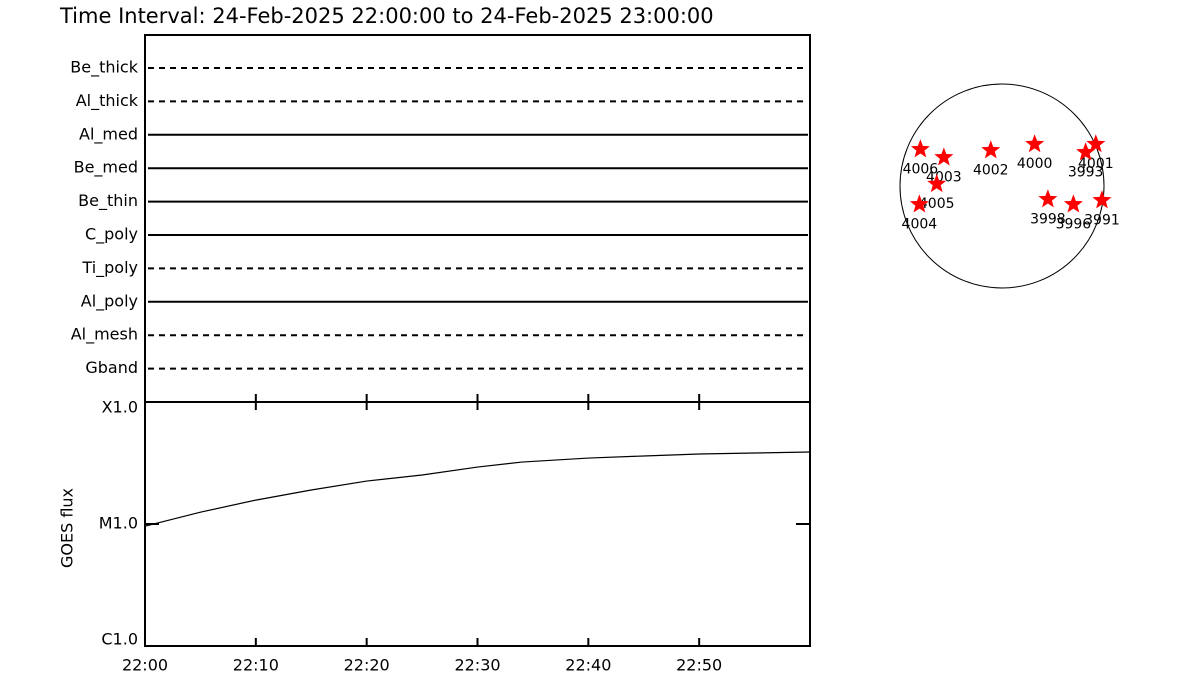  I want to click on region-label: 3998, so click(1048, 219).